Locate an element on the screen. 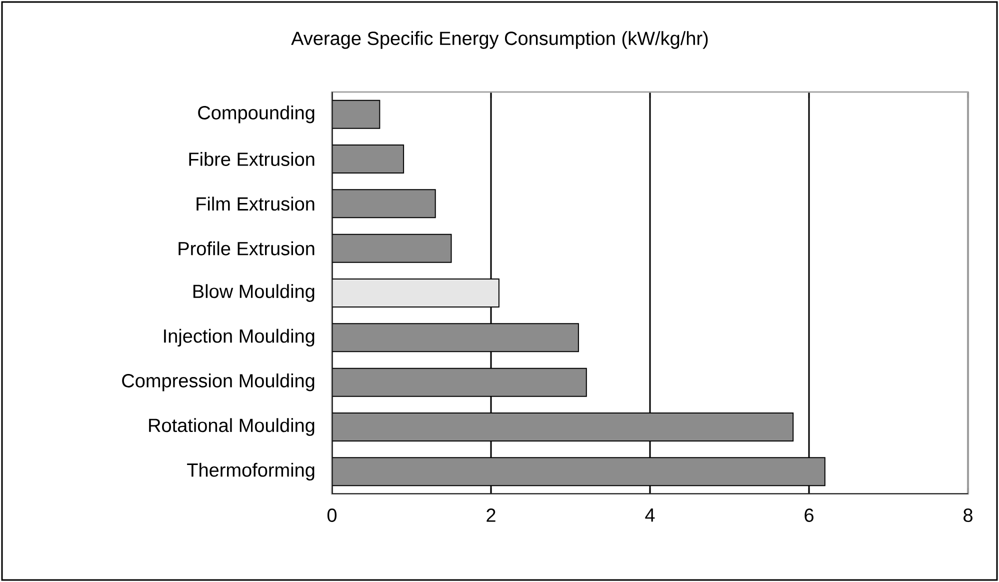 Image resolution: width=999 pixels, height=582 pixels. y-tick-label: Blow Moulding is located at coordinates (253, 293).